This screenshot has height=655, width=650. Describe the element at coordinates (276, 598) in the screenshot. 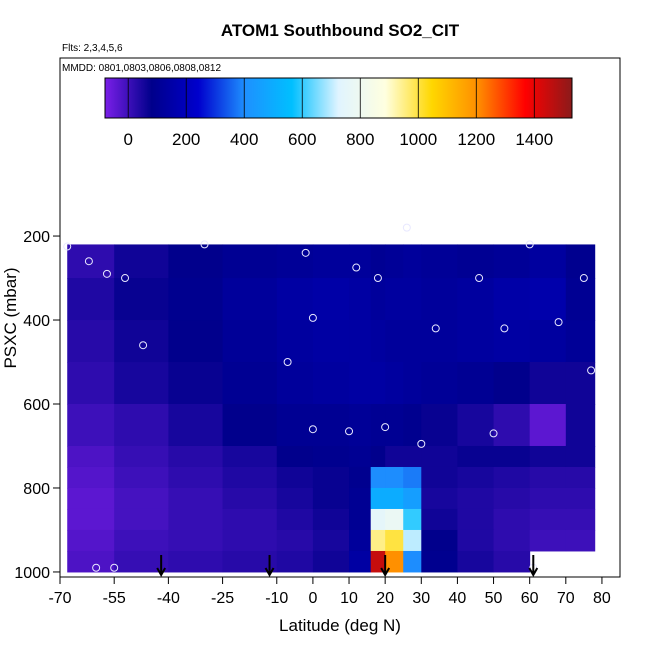

I see `x-tick-label: -10` at that location.